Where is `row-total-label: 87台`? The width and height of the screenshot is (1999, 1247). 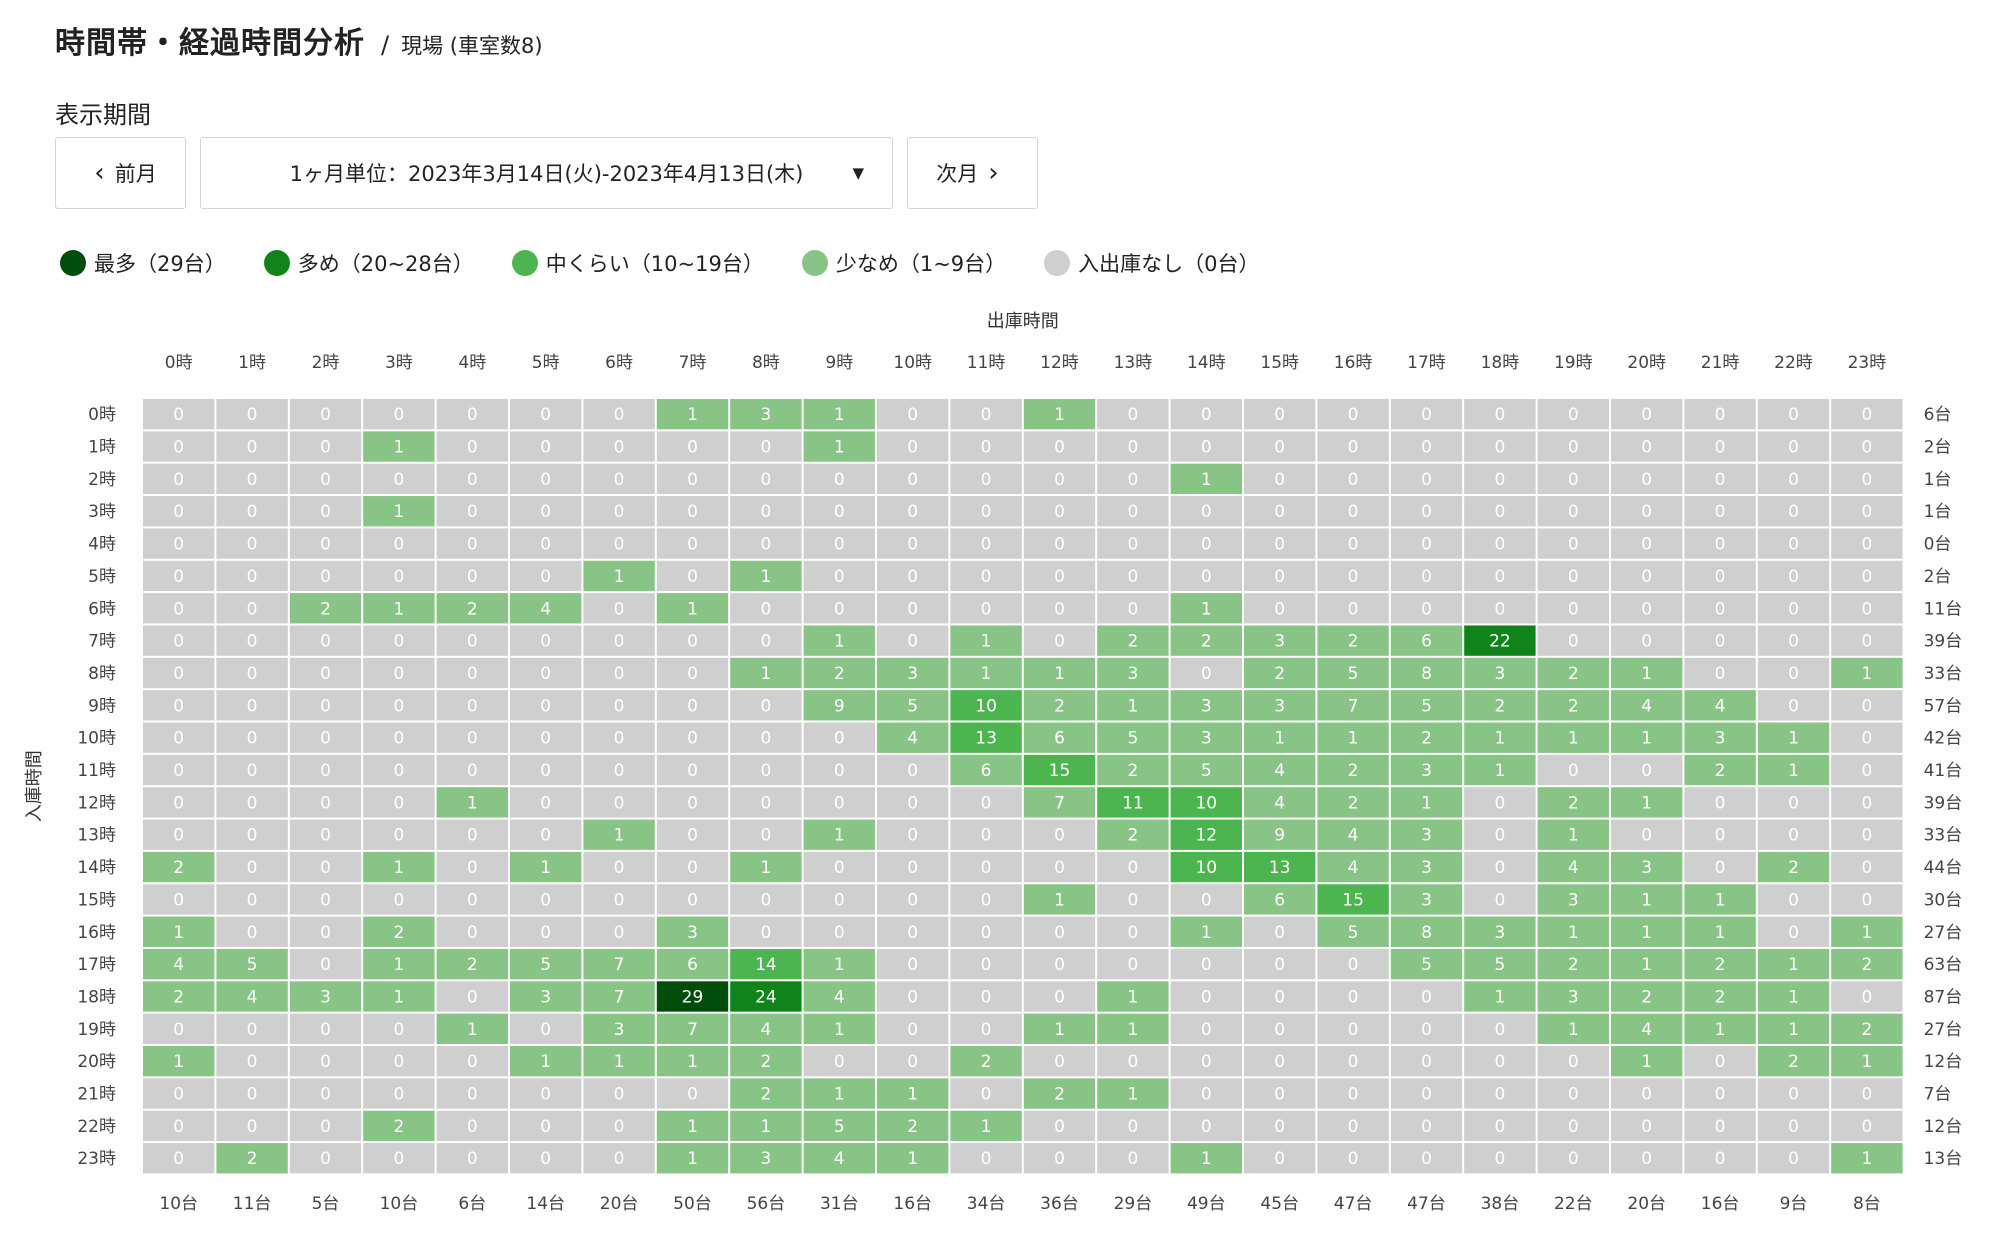
row-total-label: 87台 is located at coordinates (1943, 997).